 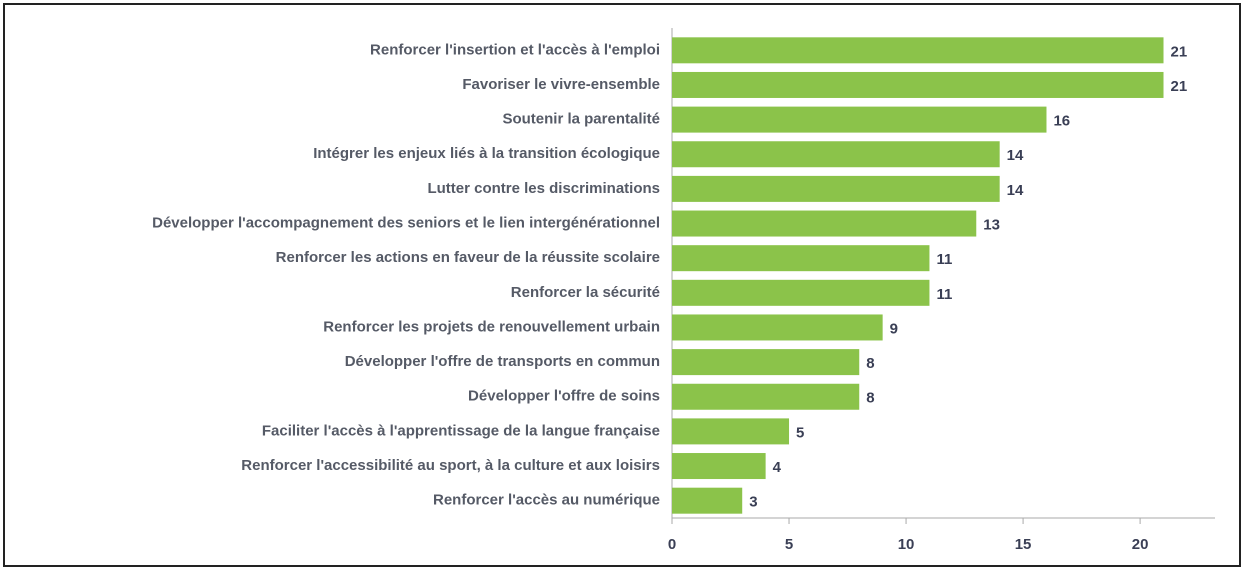 I want to click on y-tick-label: Lutter contre les discriminations, so click(x=543, y=188).